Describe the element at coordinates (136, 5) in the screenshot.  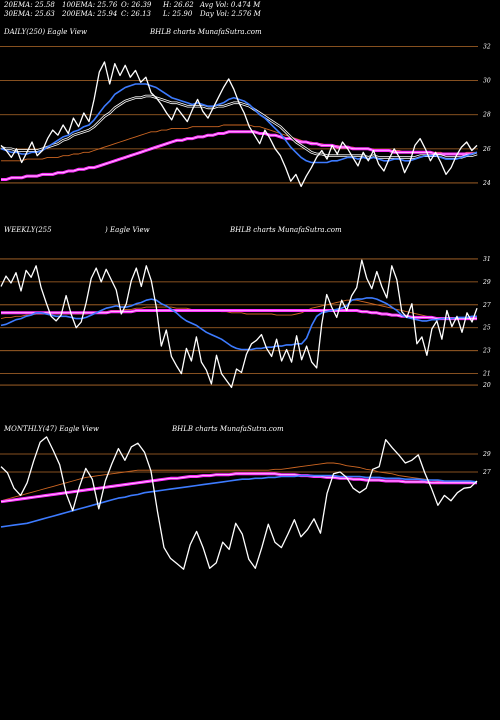
I see `stat-open: O: 26.39` at that location.